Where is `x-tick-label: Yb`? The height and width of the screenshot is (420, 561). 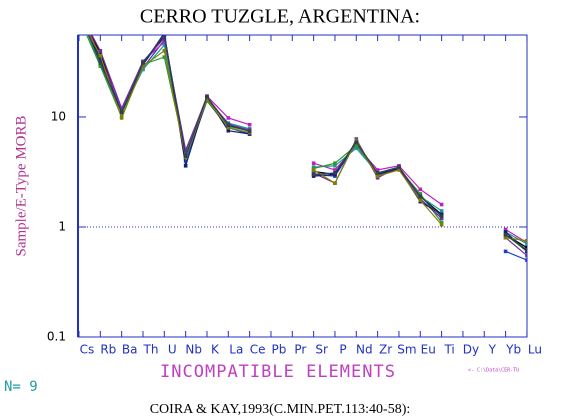
x-tick-label: Yb is located at coordinates (513, 350).